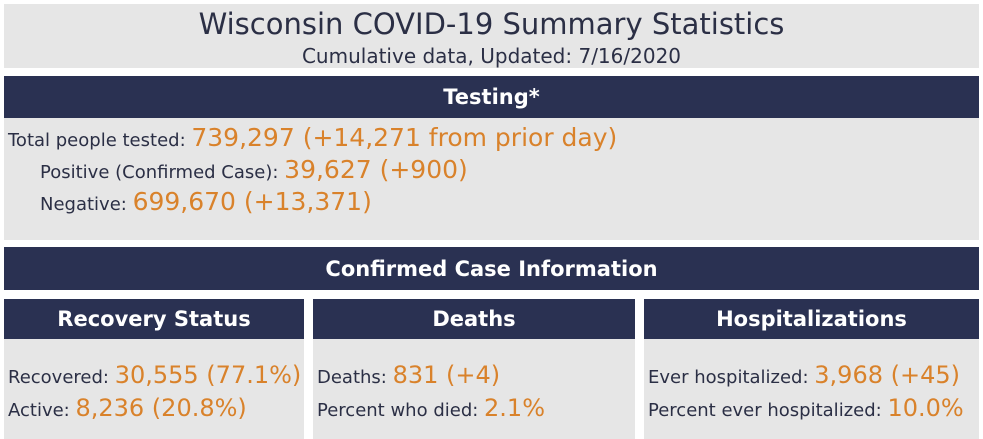 The height and width of the screenshot is (439, 983). I want to click on active-value: 8,236 (20.8%), so click(161, 408).